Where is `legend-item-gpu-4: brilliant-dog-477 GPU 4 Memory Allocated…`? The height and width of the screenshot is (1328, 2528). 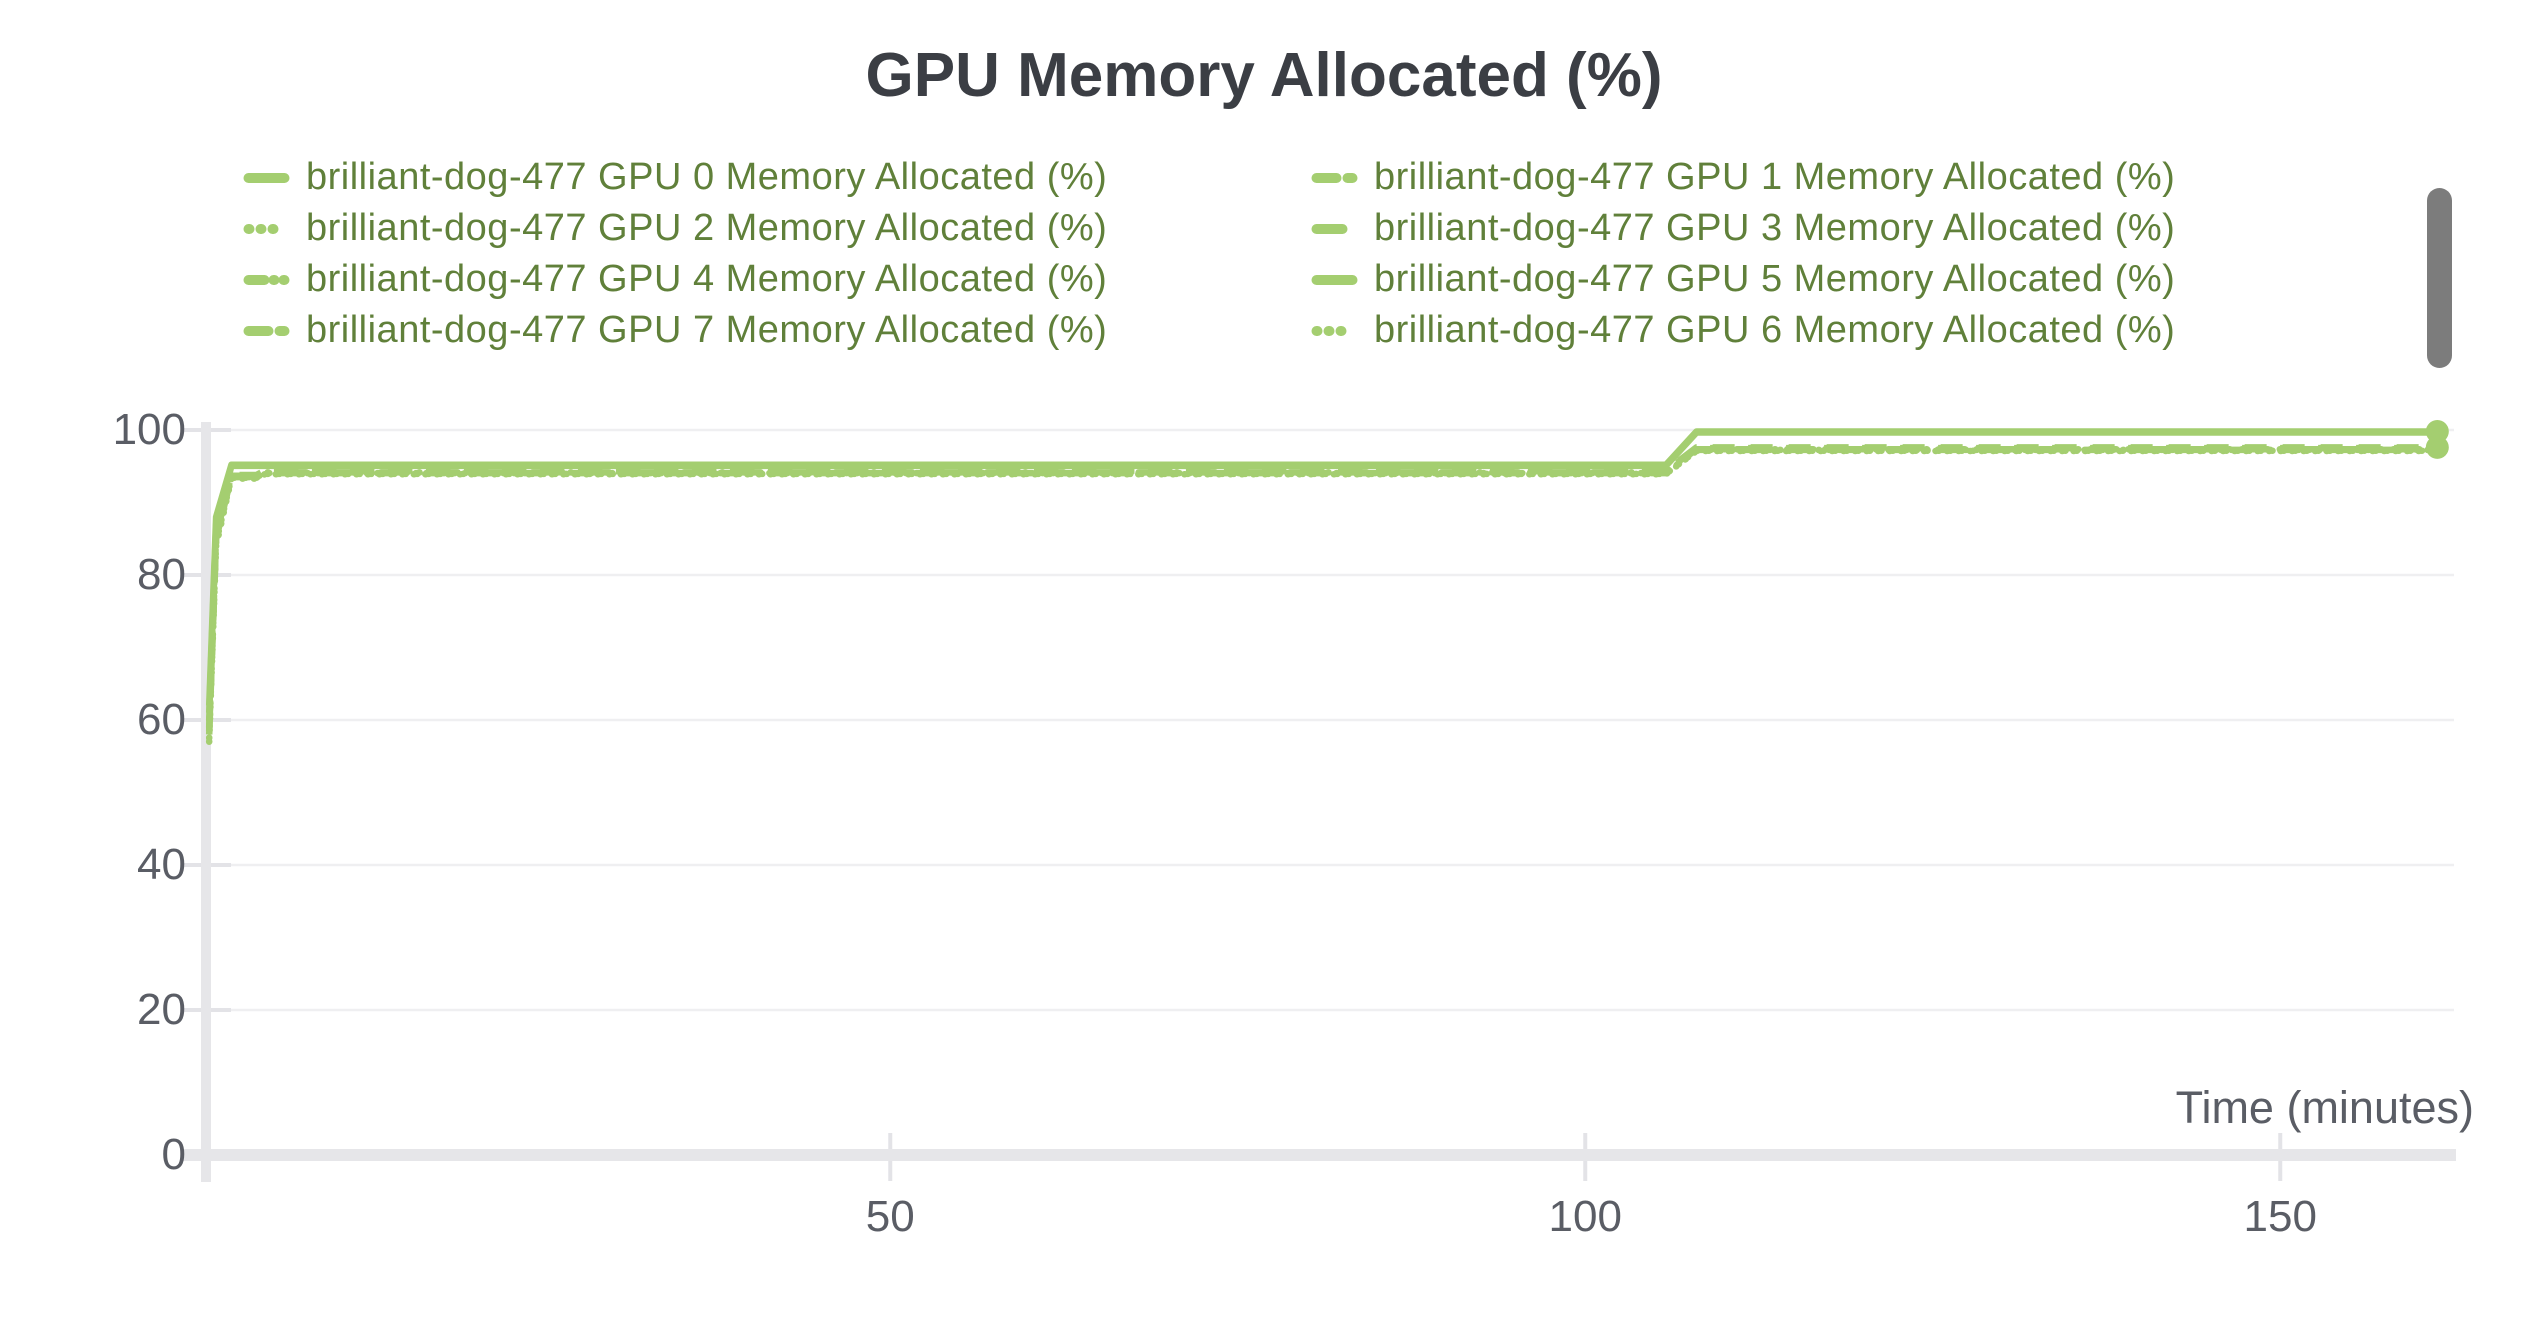 legend-item-gpu-4: brilliant-dog-477 GPU 4 Memory Allocated… is located at coordinates (777, 279).